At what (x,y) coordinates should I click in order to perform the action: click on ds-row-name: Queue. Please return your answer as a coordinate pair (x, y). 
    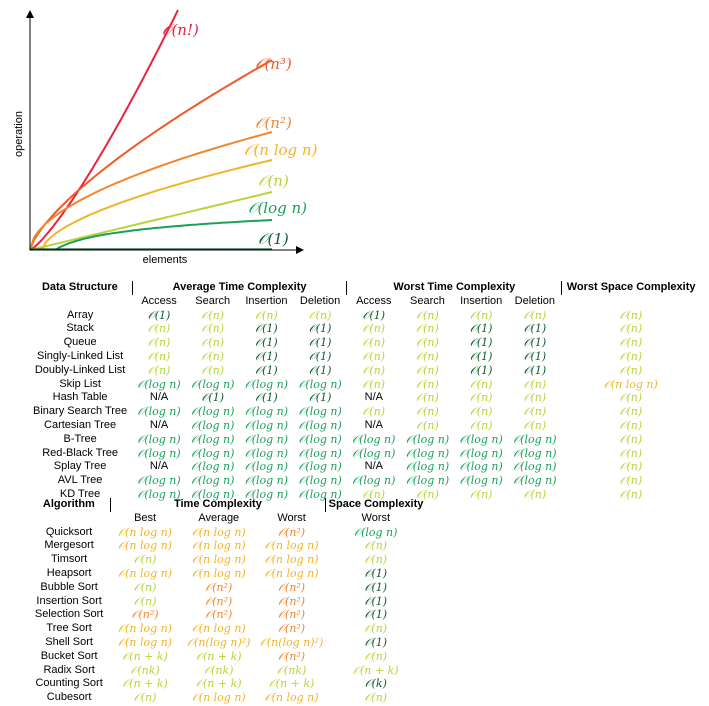
    Looking at the image, I should click on (80, 342).